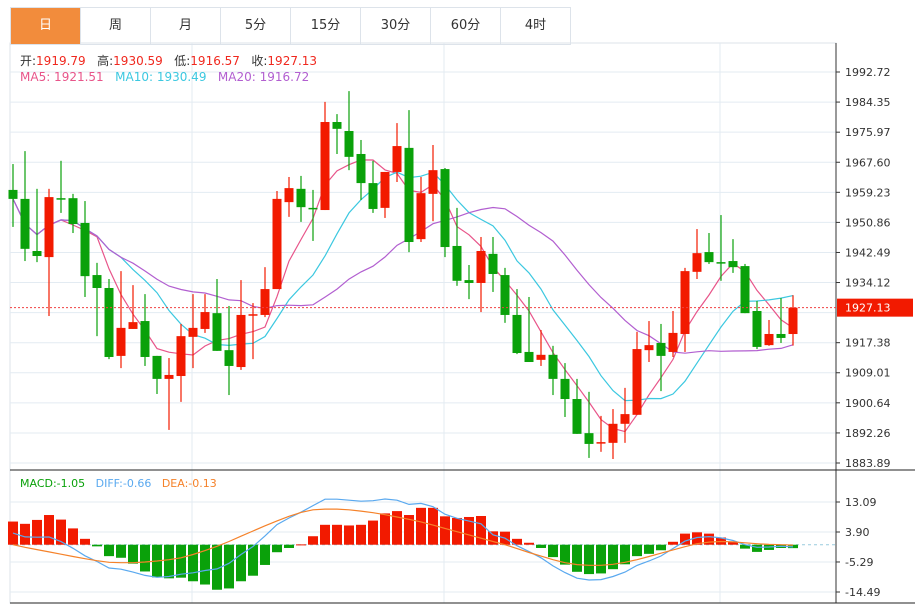  What do you see at coordinates (215, 61) in the screenshot?
I see `low-value: 1916.57` at bounding box center [215, 61].